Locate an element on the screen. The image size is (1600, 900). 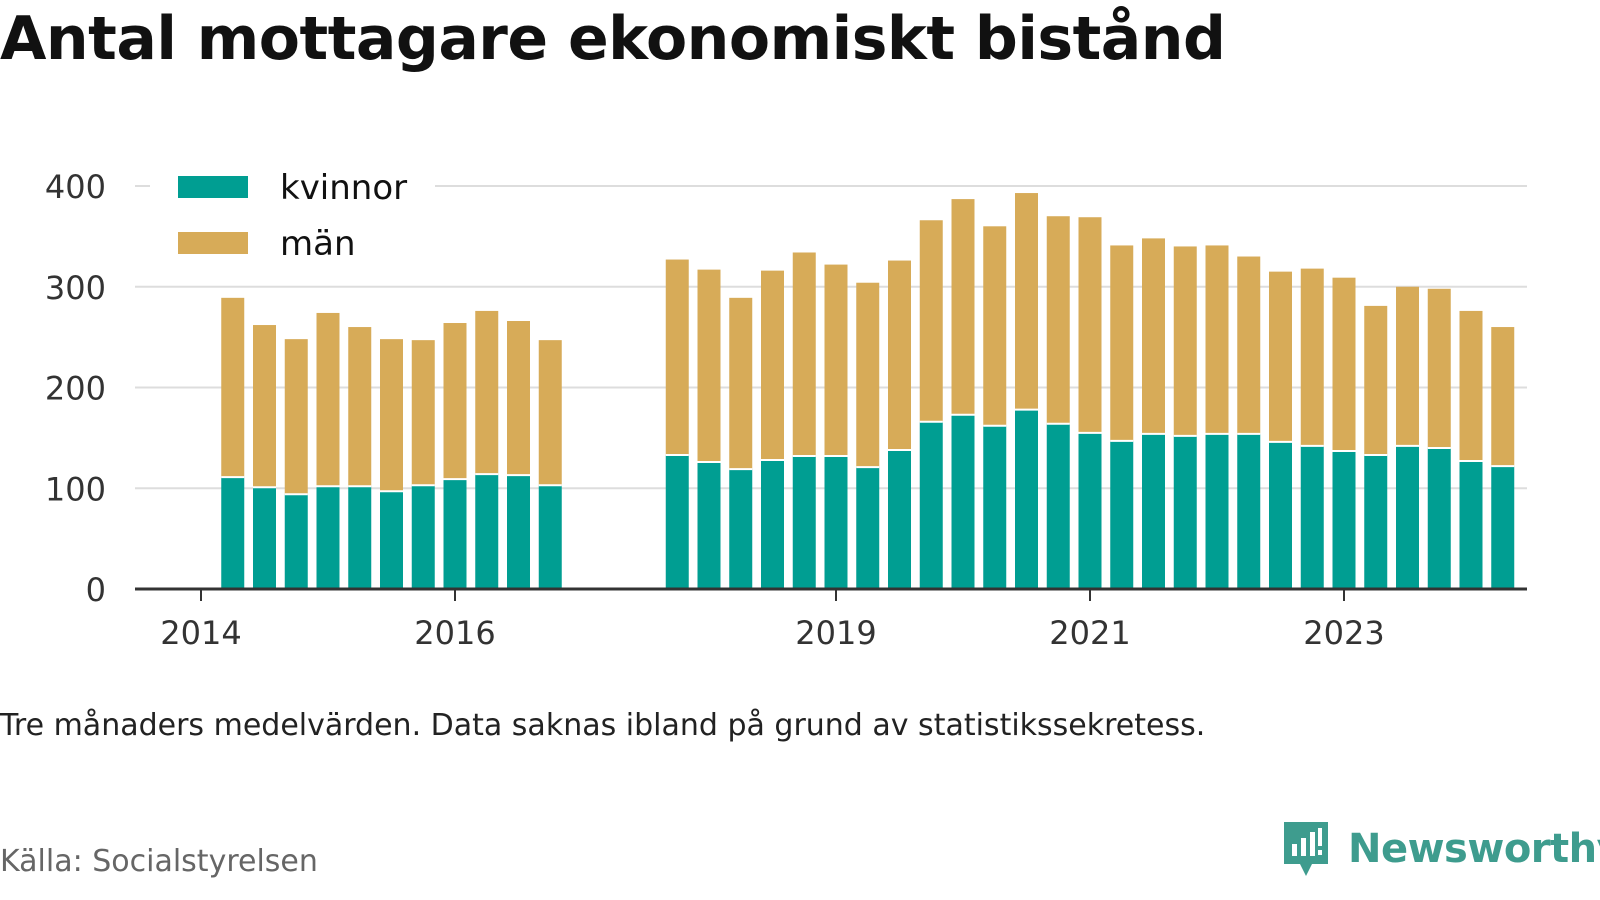
x-tick-label: 2023 is located at coordinates (1343, 633).